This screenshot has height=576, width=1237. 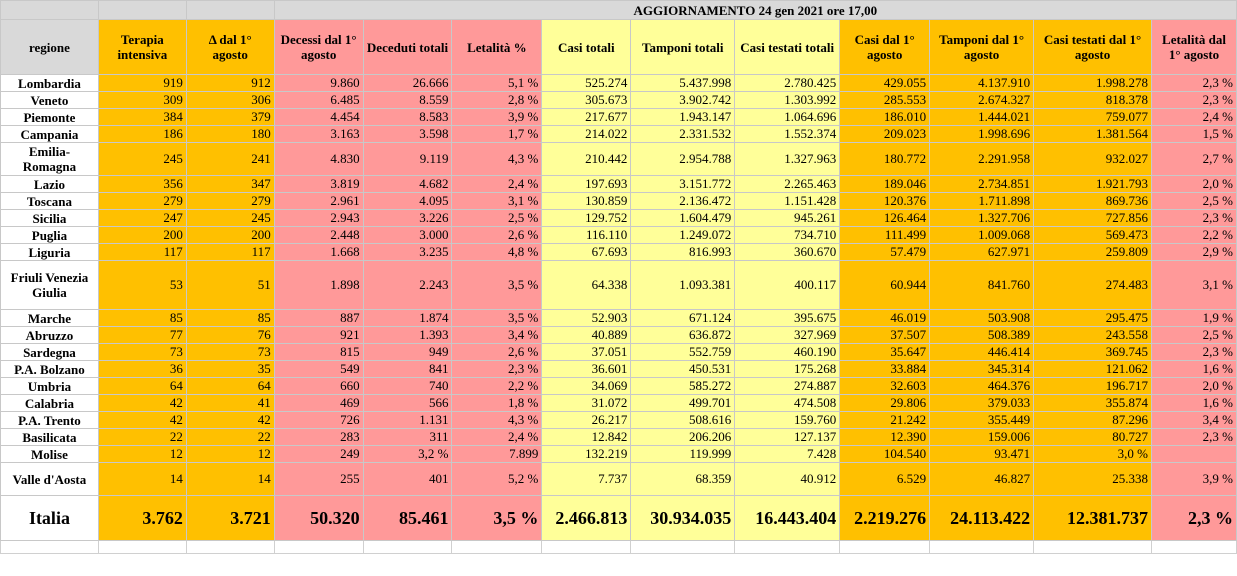 What do you see at coordinates (787, 252) in the screenshot?
I see `value-cell: 360.670` at bounding box center [787, 252].